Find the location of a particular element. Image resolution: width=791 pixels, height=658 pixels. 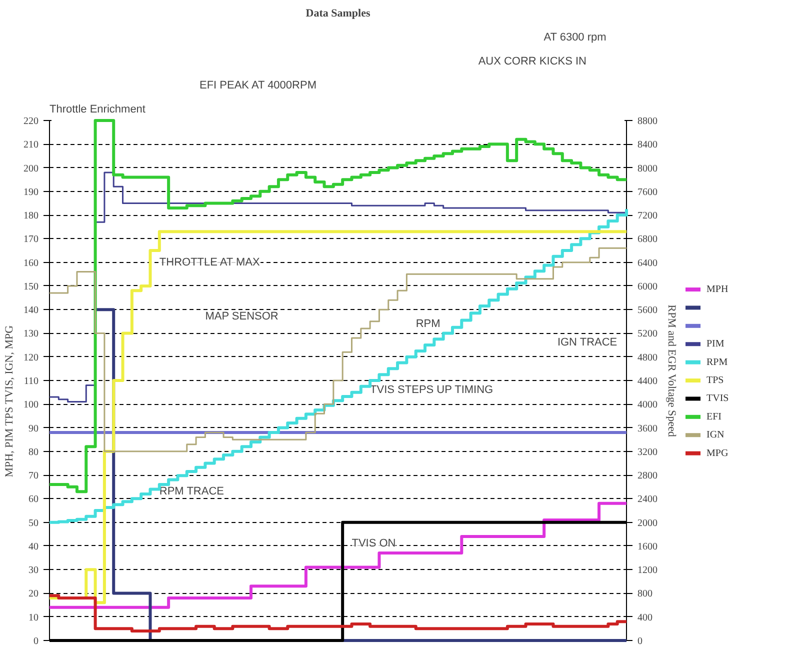

y2-tick-label: 3200 is located at coordinates (648, 452).